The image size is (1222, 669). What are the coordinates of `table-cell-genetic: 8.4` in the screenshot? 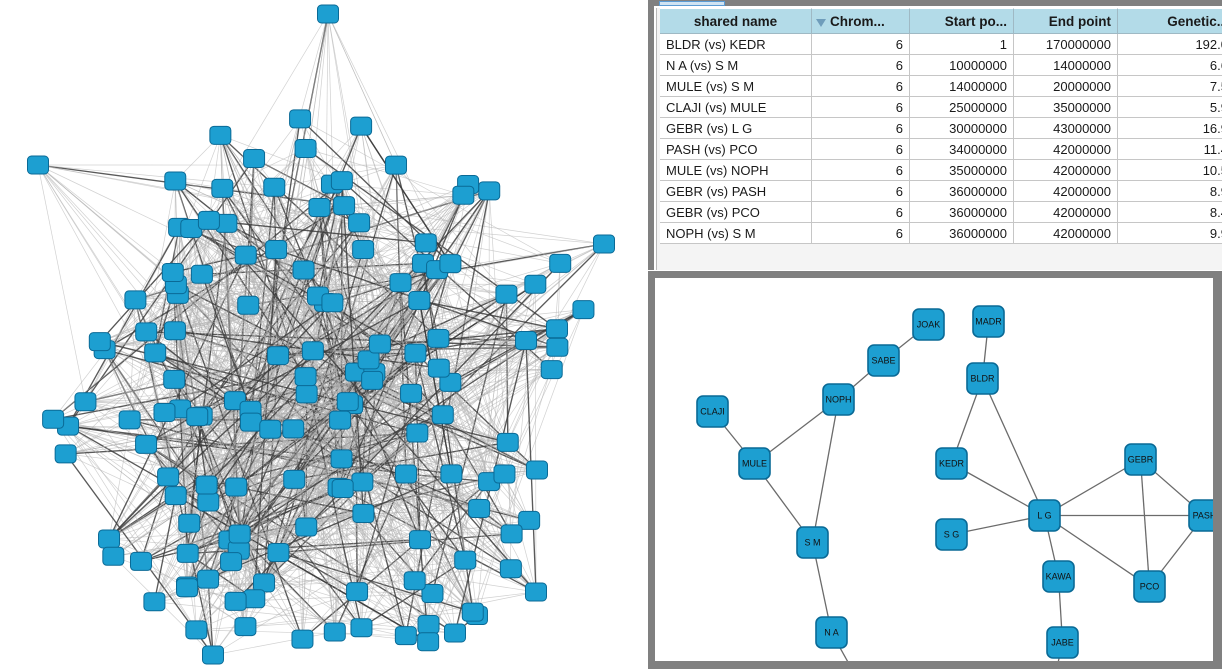 It's located at (1170, 212).